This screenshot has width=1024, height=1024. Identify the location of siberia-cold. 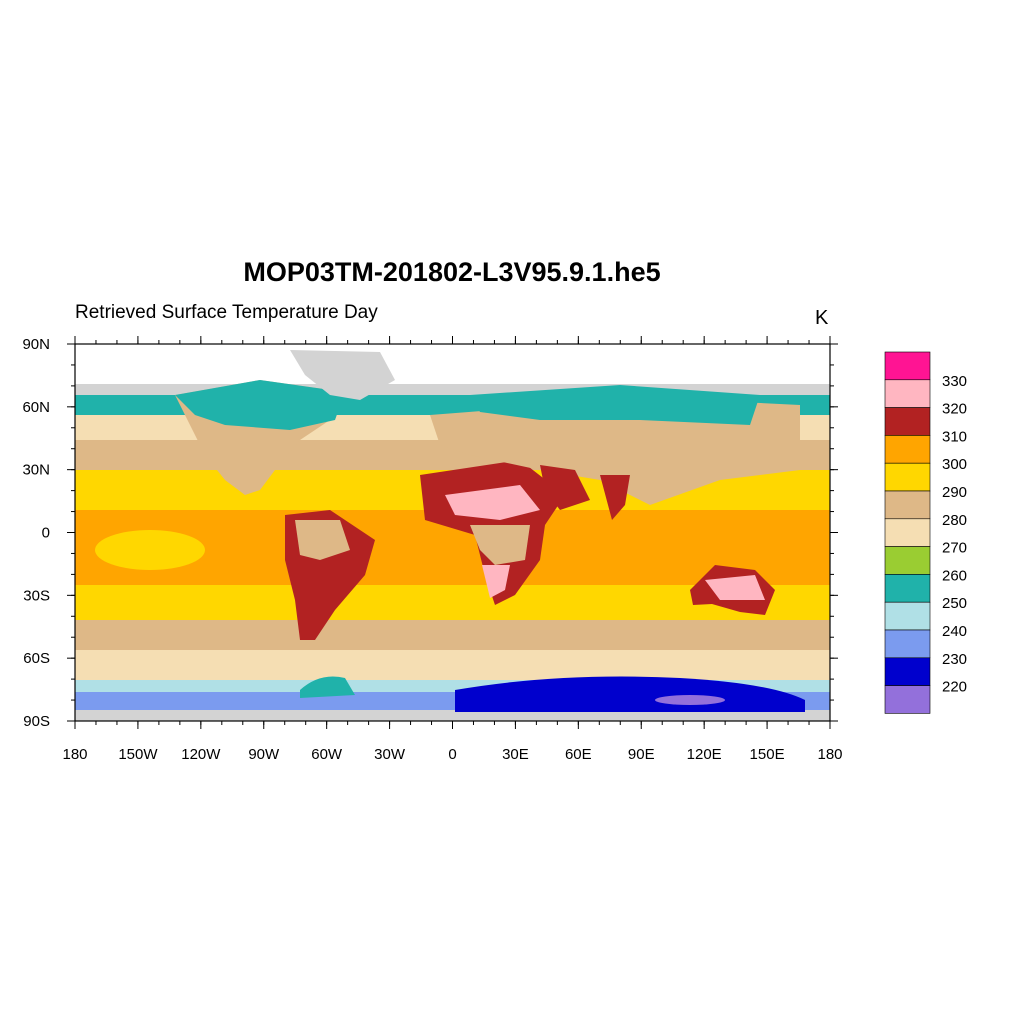
(615, 405).